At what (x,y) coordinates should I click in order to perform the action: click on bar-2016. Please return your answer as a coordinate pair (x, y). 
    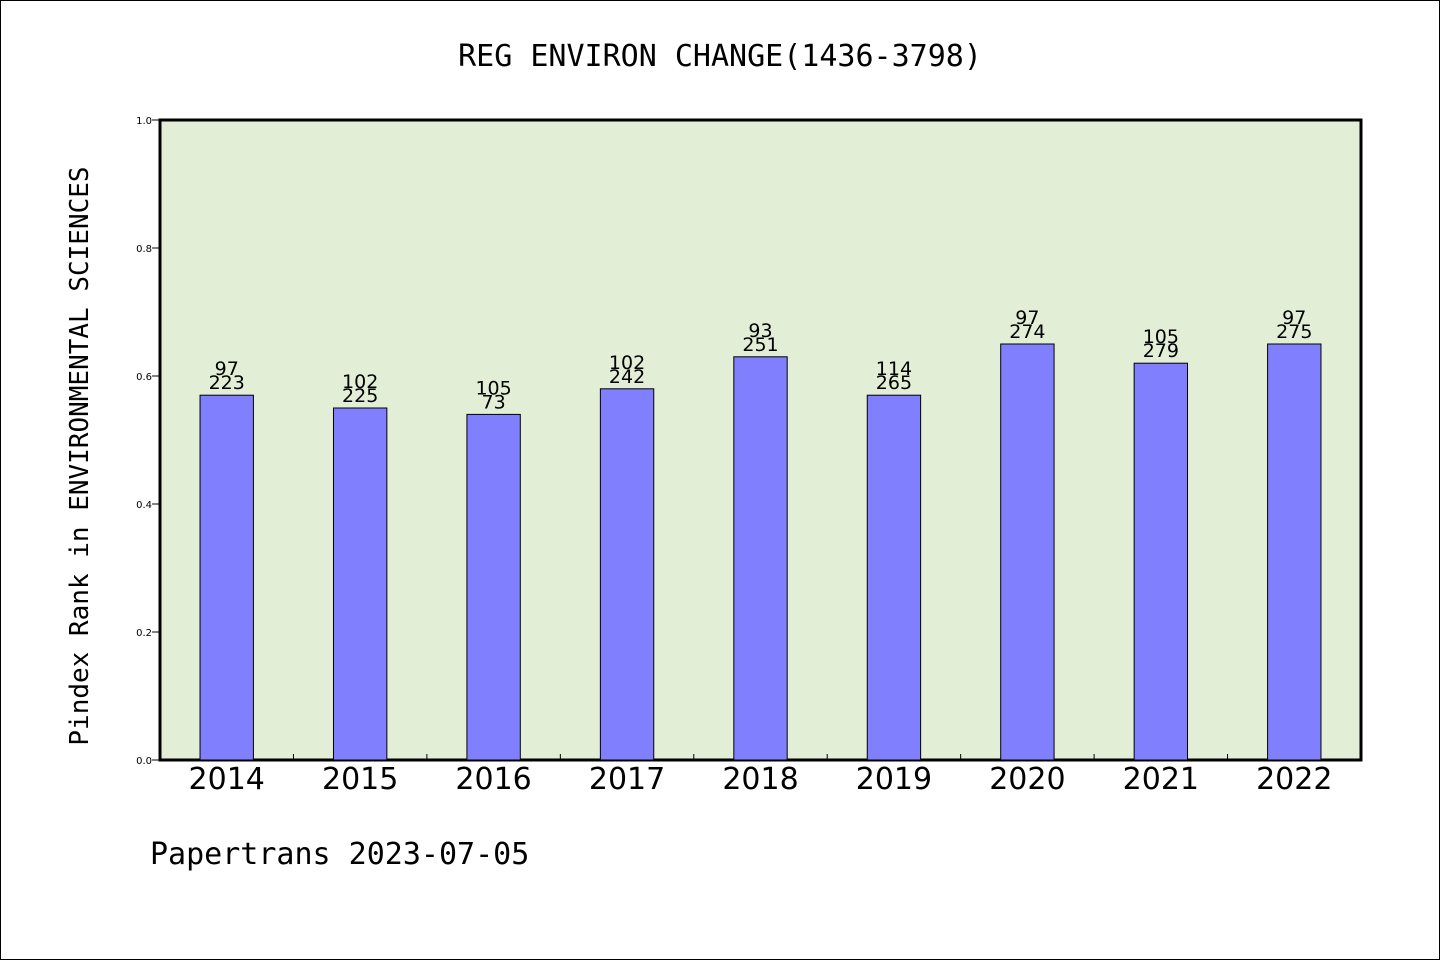
    Looking at the image, I should click on (493, 587).